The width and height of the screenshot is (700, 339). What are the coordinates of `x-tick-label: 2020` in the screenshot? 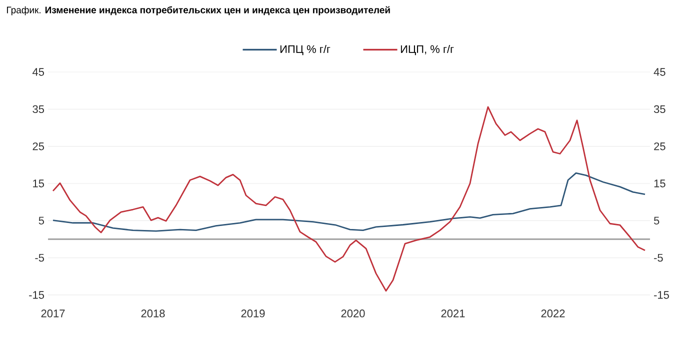 It's located at (353, 314).